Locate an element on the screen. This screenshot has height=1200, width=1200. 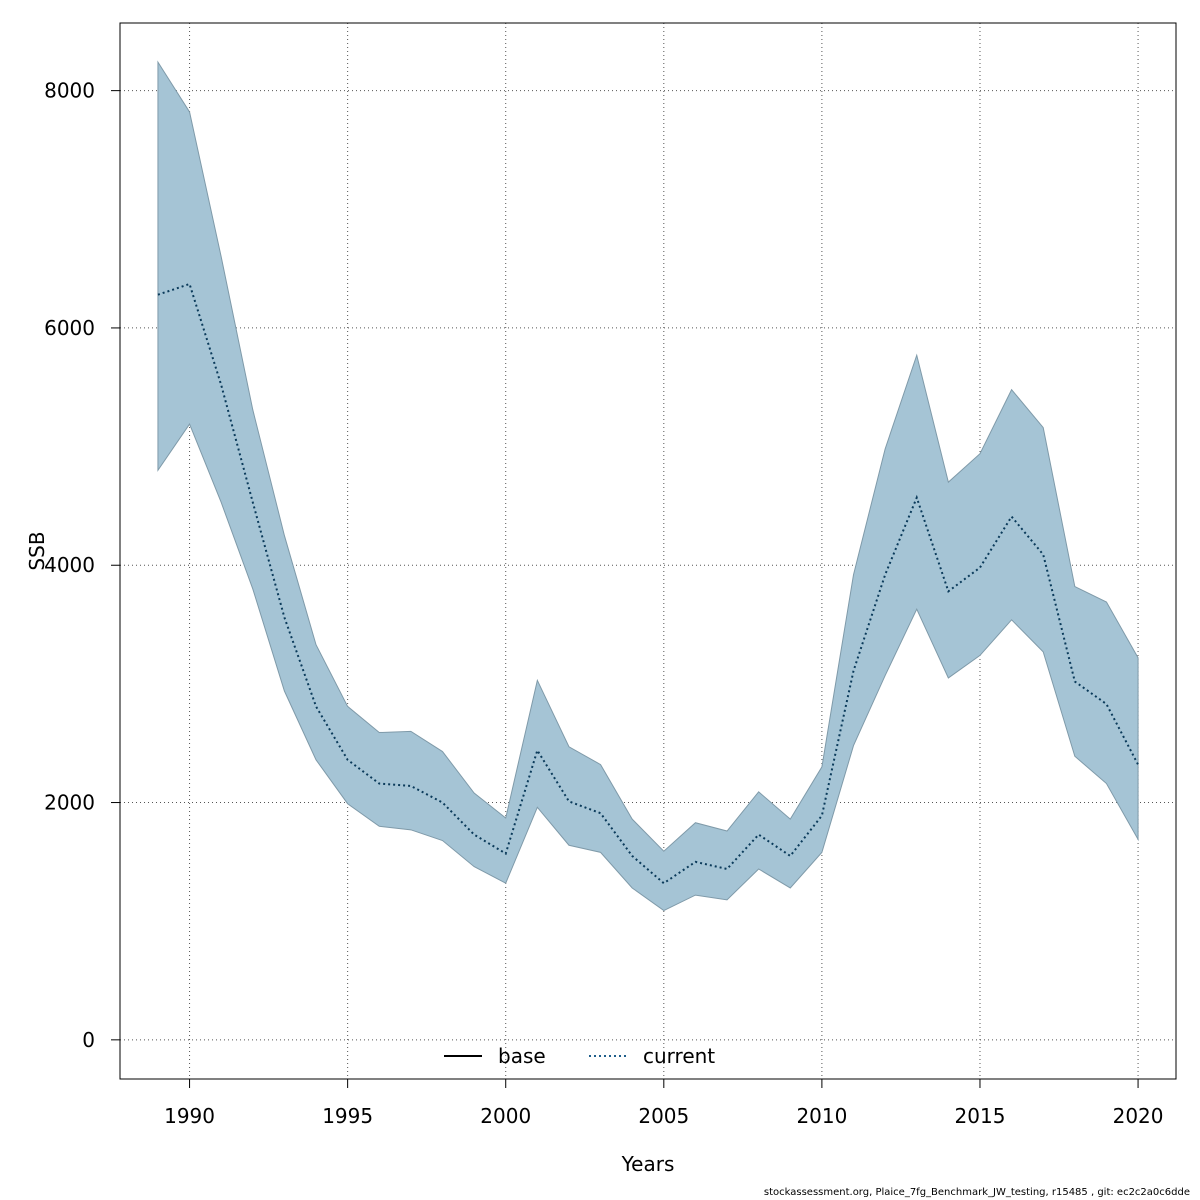
y-axis: 0 2000 4000 6000 8000 is located at coordinates (82, 565).